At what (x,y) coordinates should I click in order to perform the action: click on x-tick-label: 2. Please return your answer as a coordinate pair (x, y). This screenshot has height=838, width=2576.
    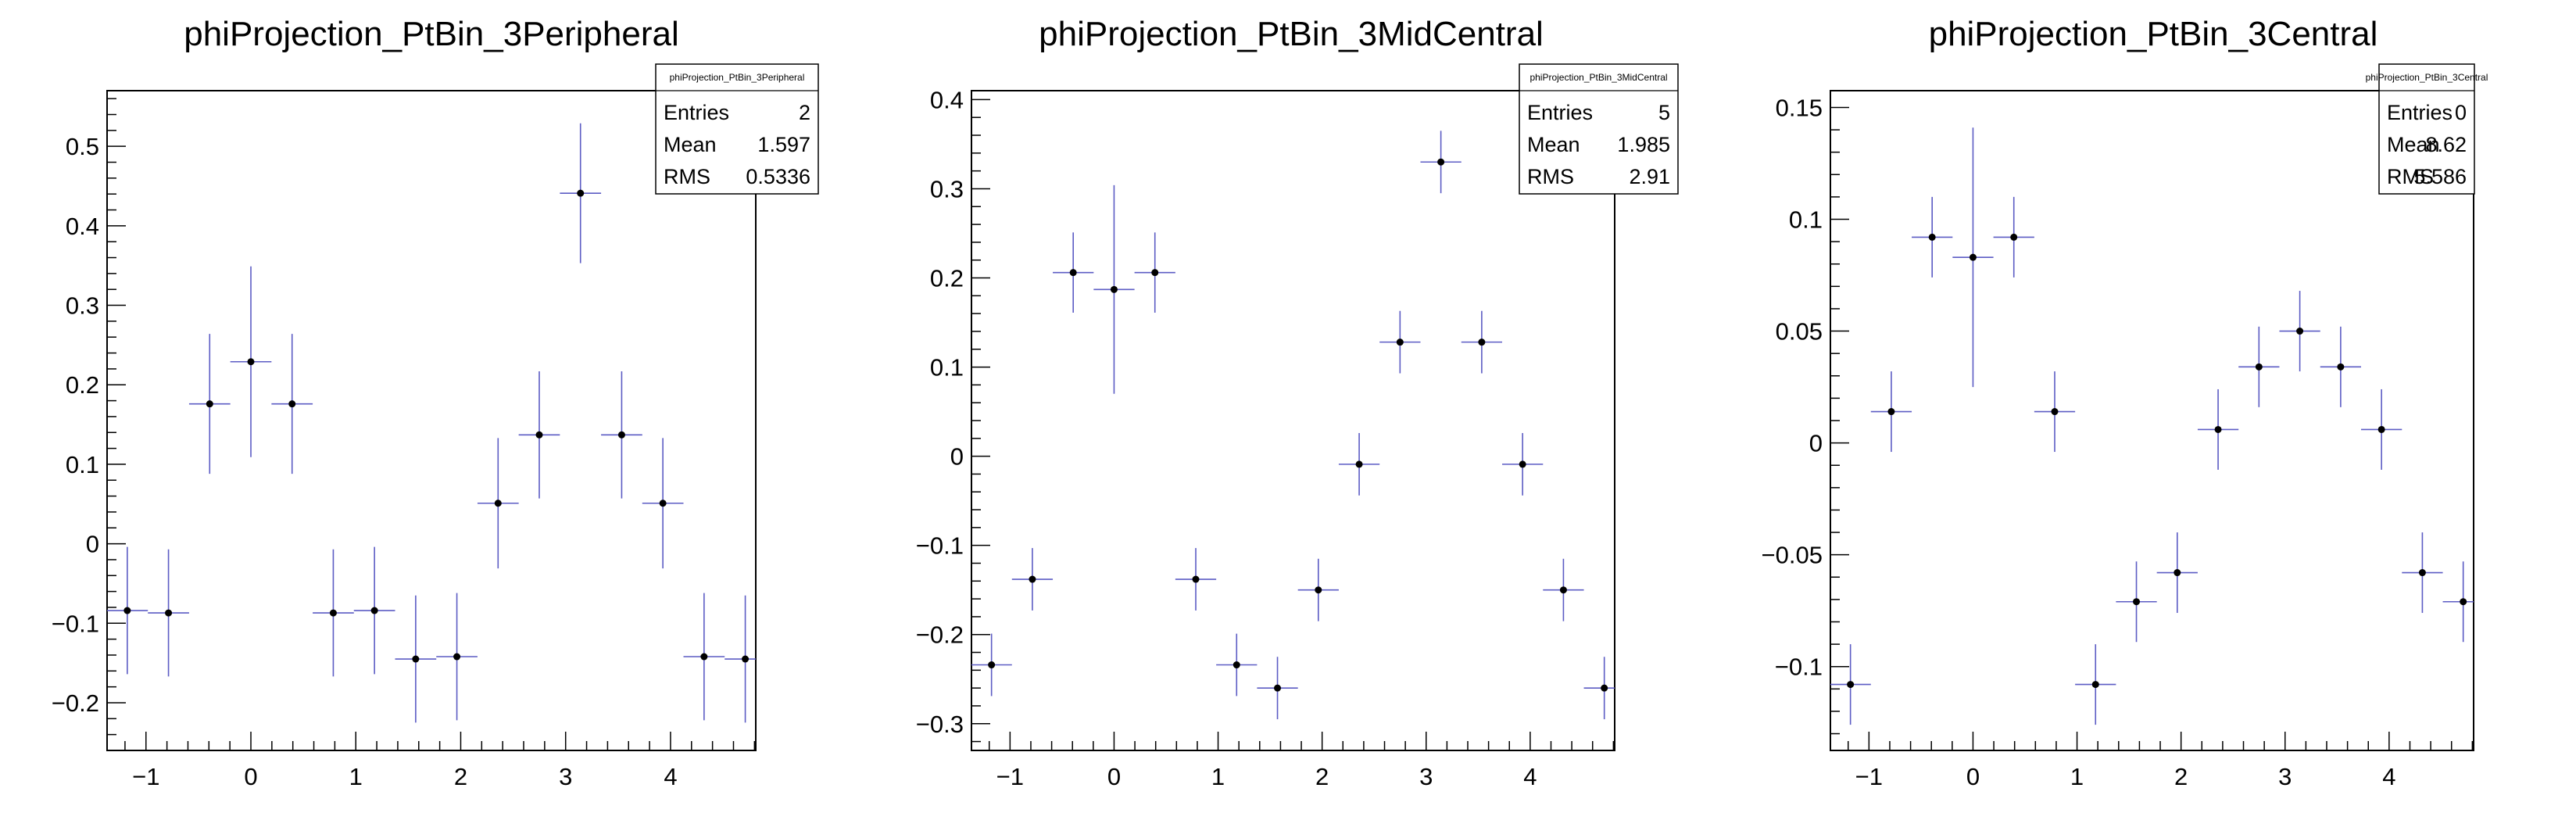
    Looking at the image, I should click on (1322, 776).